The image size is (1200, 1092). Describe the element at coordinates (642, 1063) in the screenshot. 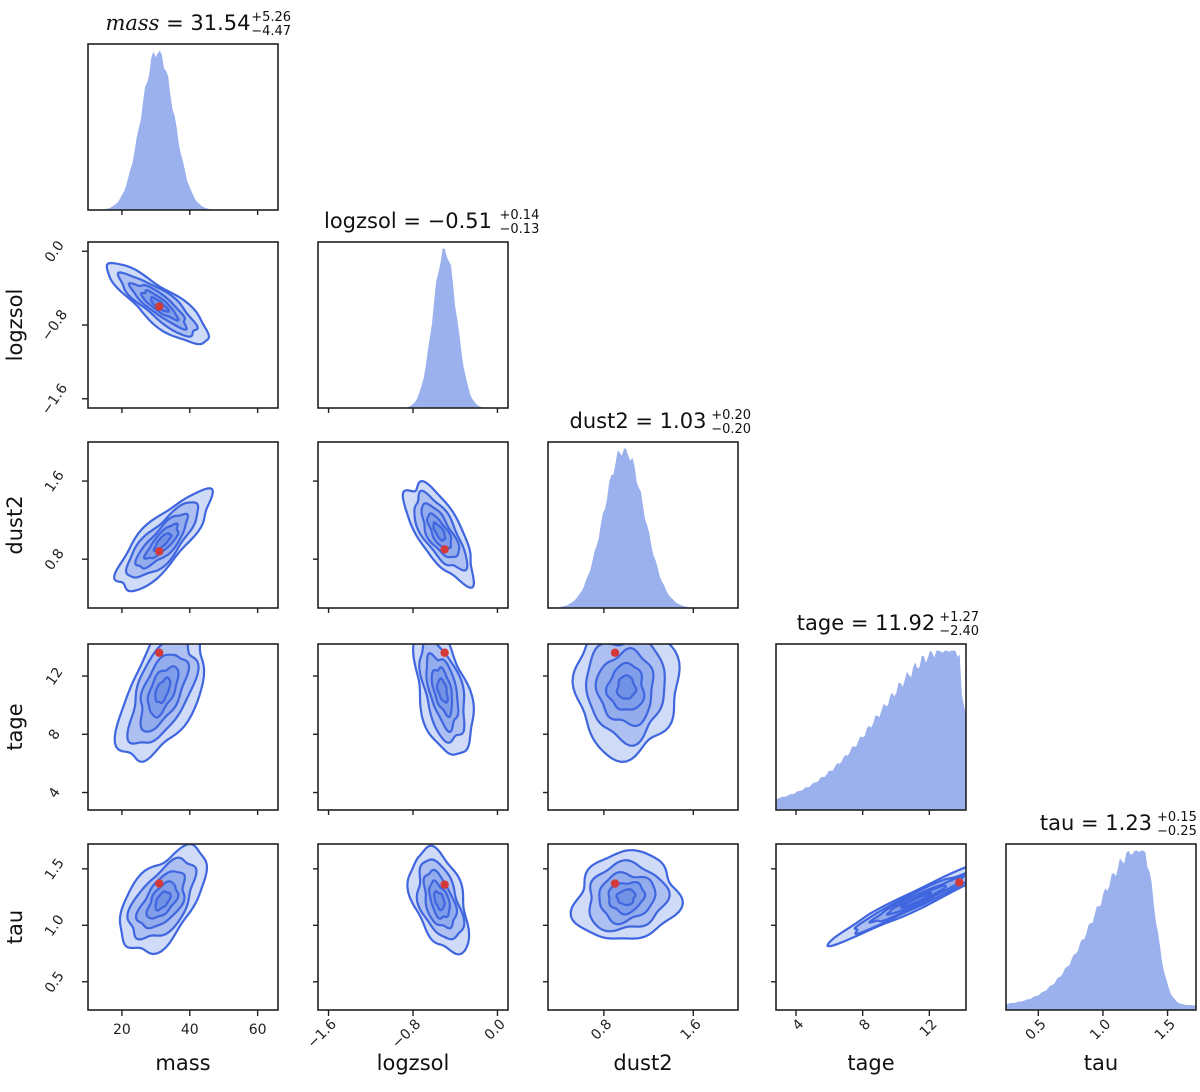

I see `x-axis-label-dust2: dust2` at that location.